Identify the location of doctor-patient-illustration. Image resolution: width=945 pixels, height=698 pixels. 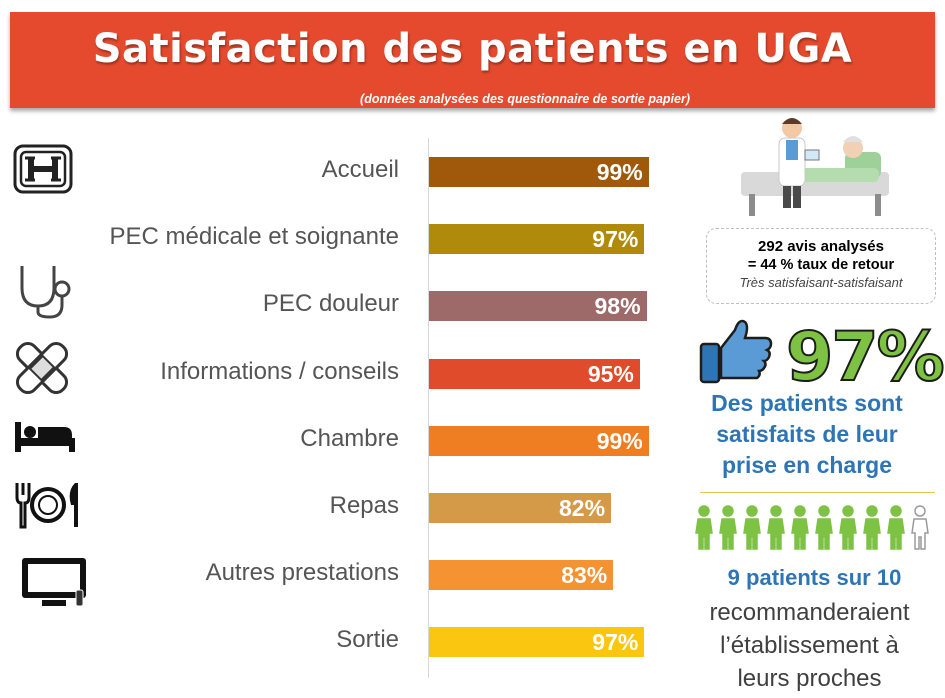
(815, 167).